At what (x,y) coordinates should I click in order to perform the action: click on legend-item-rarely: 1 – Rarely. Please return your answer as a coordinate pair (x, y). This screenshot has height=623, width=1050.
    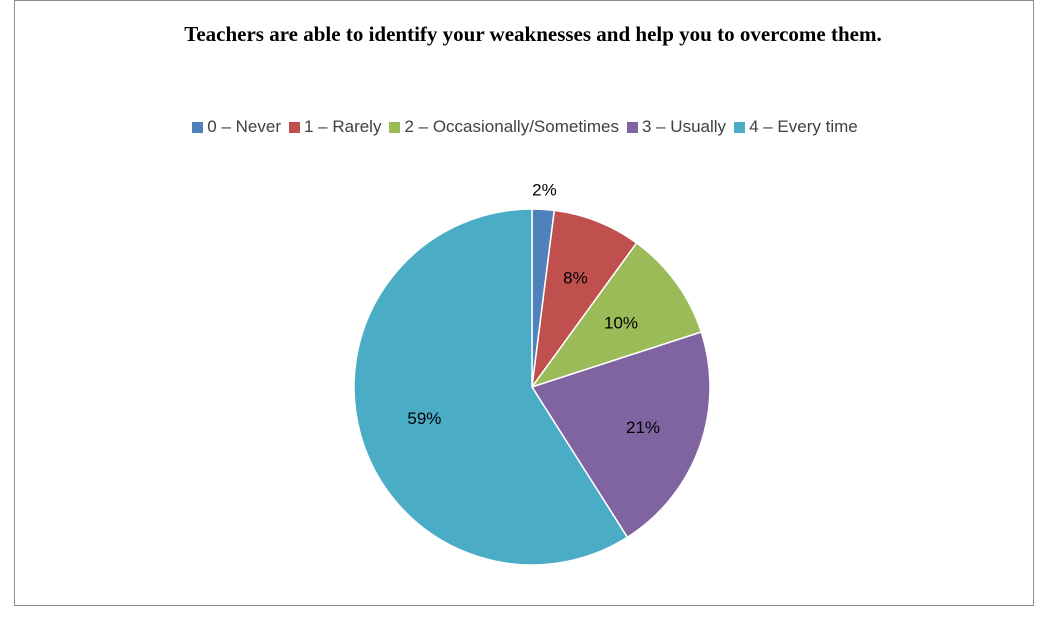
    Looking at the image, I should click on (335, 127).